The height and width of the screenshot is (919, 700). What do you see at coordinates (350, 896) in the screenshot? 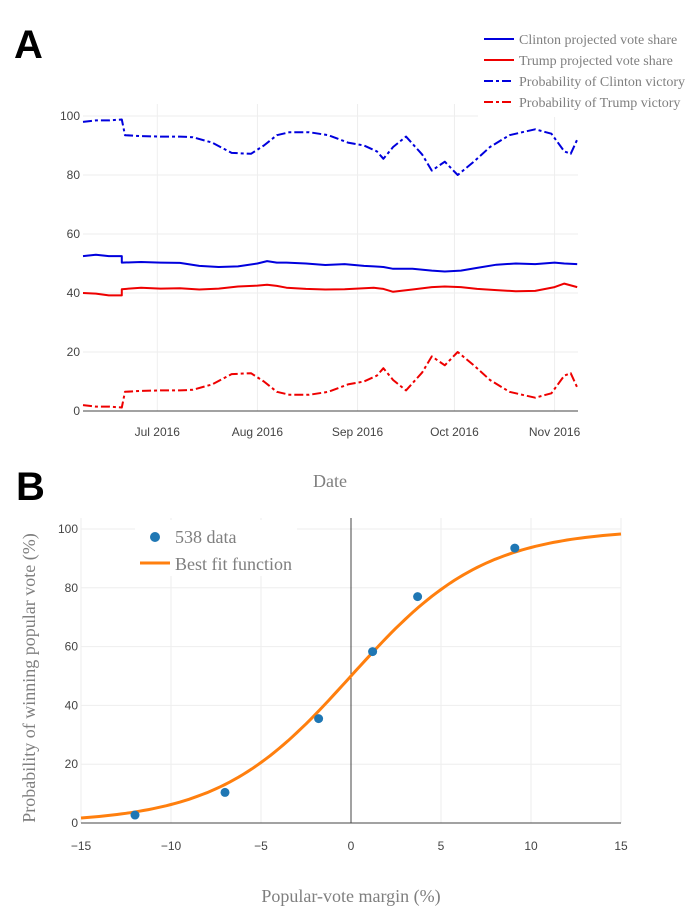
I see `panel-b-x-axis-title: Popular-vote margin (%)` at bounding box center [350, 896].